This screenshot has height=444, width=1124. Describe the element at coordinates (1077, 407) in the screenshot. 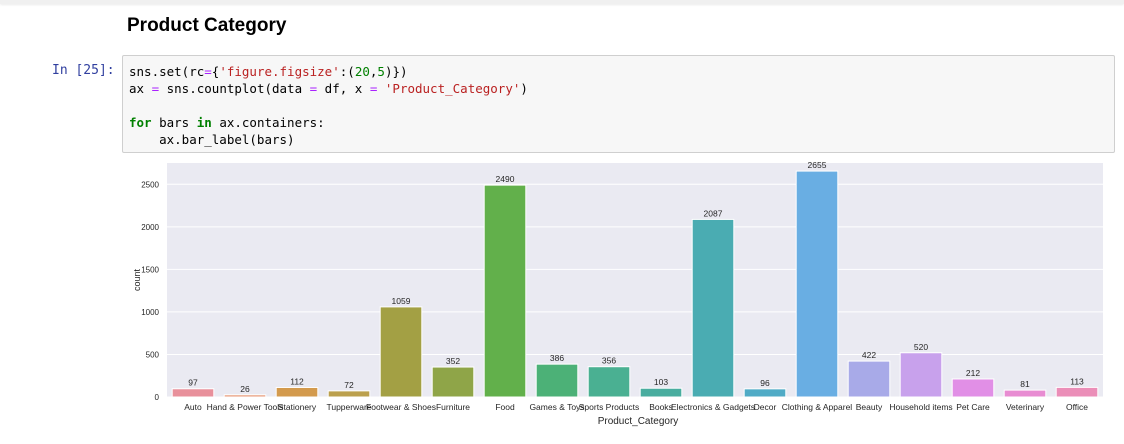

I see `x-tick-label: Office` at that location.